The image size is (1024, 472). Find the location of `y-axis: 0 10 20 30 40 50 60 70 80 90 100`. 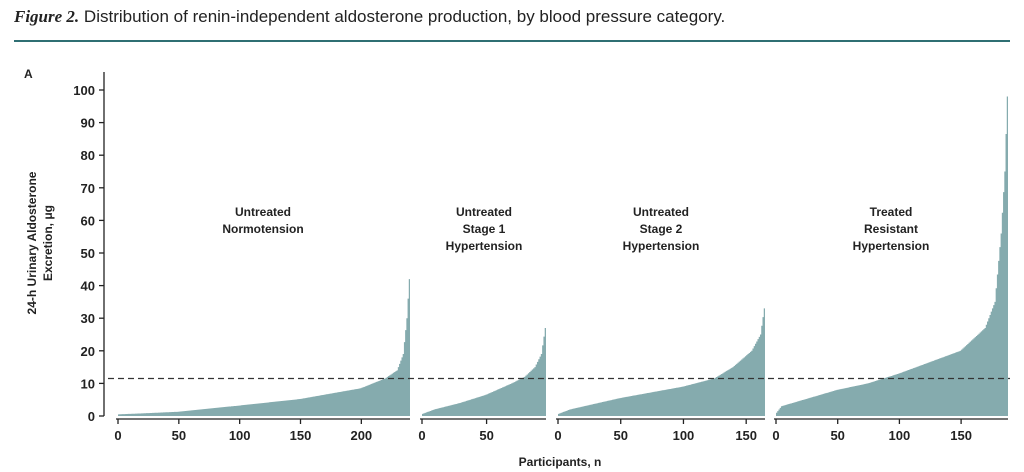

y-axis: 0 10 20 30 40 50 60 70 80 90 100 is located at coordinates (89, 248).